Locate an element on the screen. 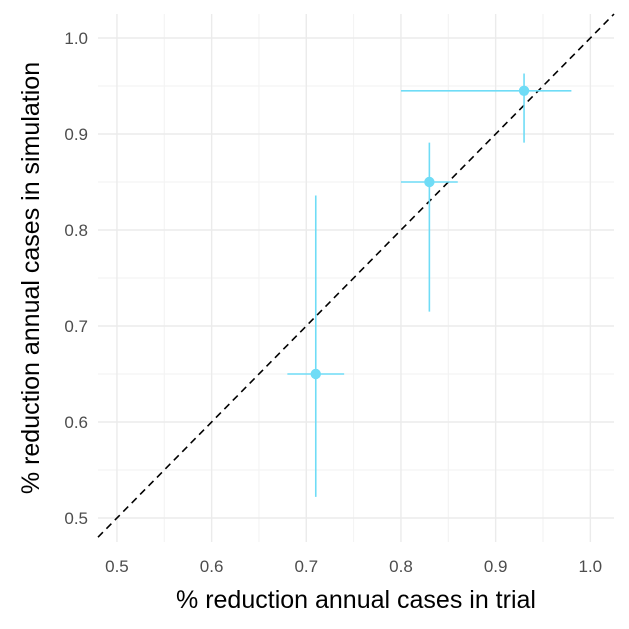  x-tick-label: 1.0 is located at coordinates (591, 566).